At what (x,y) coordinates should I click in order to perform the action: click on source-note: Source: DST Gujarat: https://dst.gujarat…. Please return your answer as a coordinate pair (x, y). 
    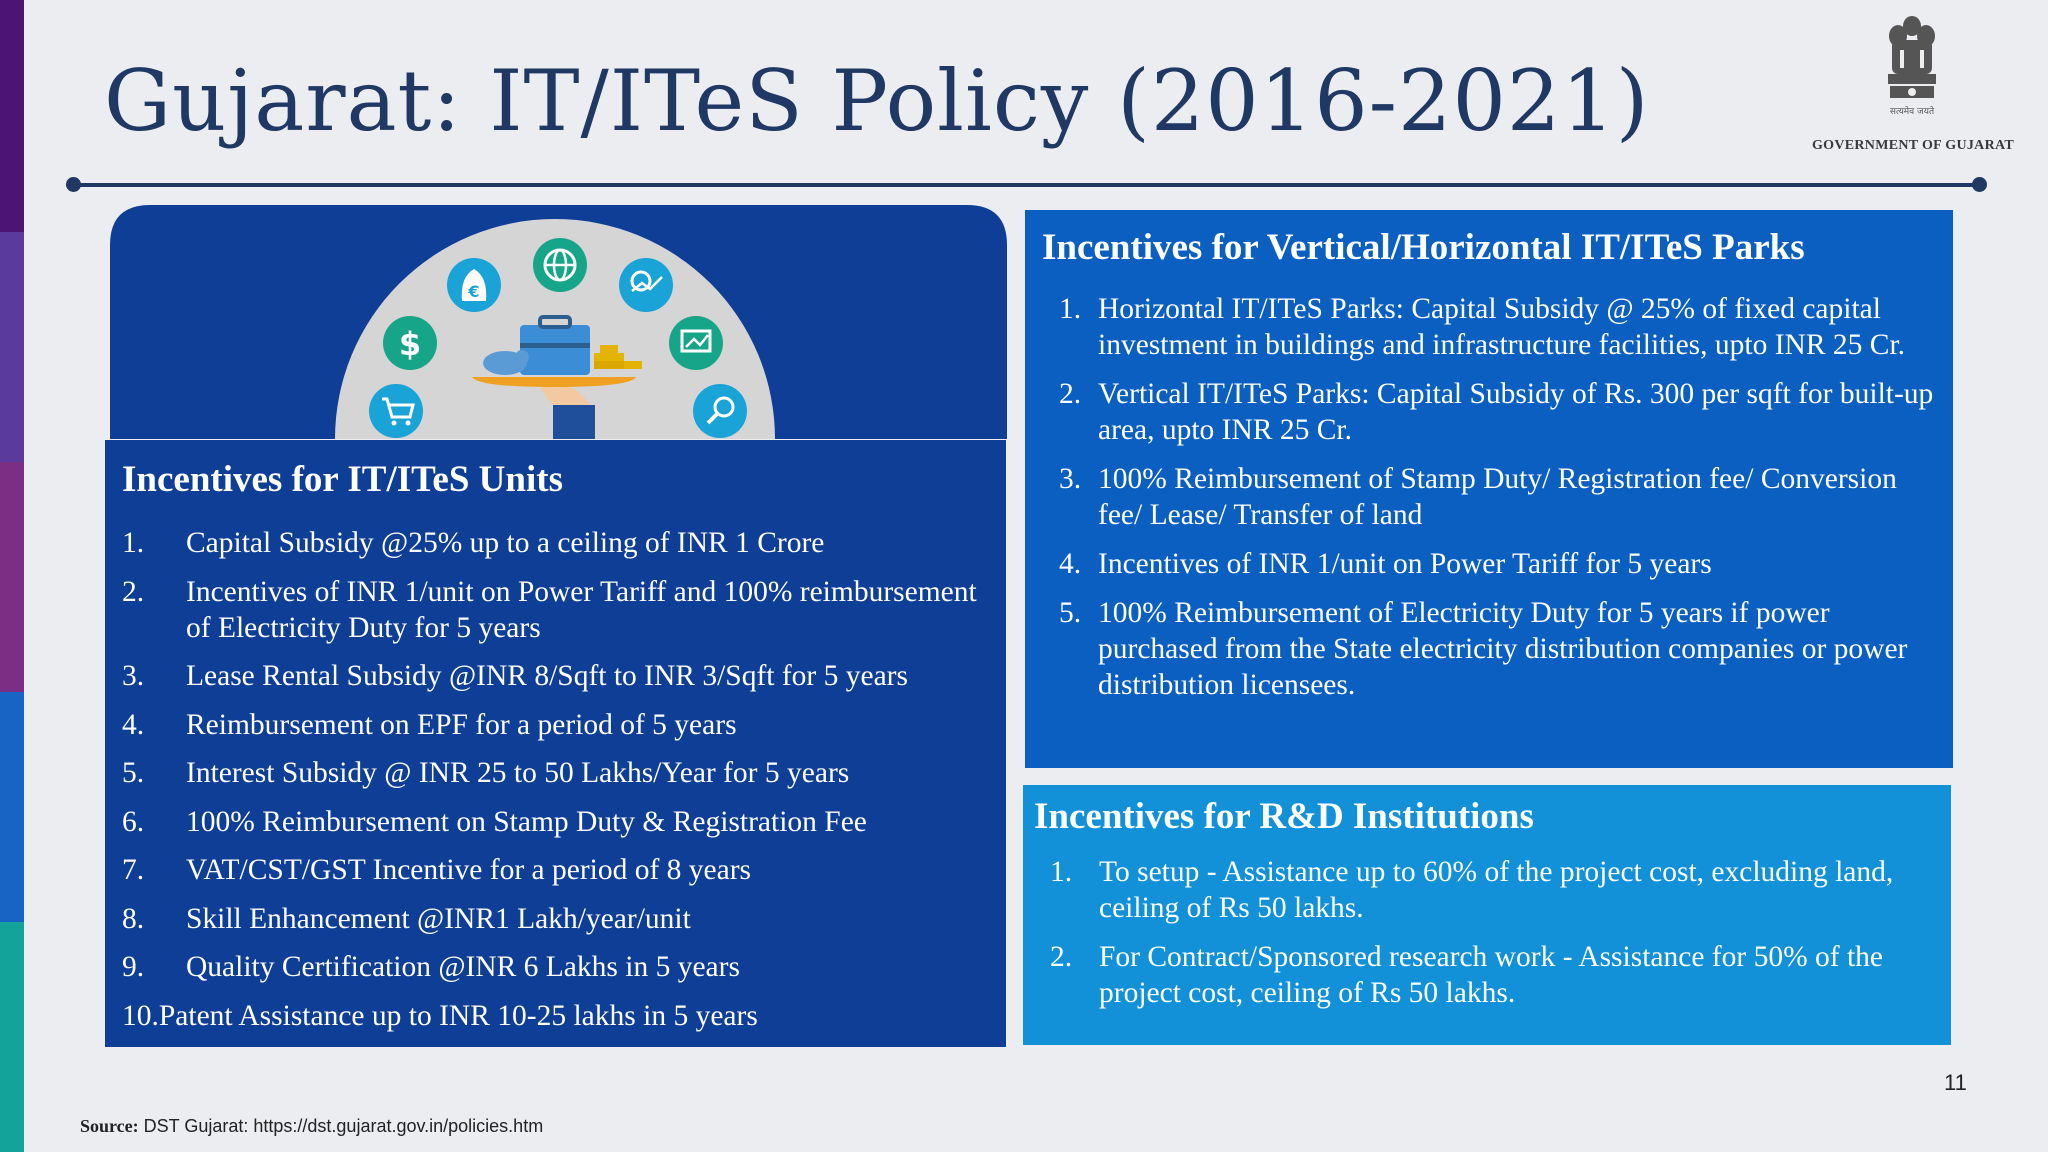
    Looking at the image, I should click on (311, 1126).